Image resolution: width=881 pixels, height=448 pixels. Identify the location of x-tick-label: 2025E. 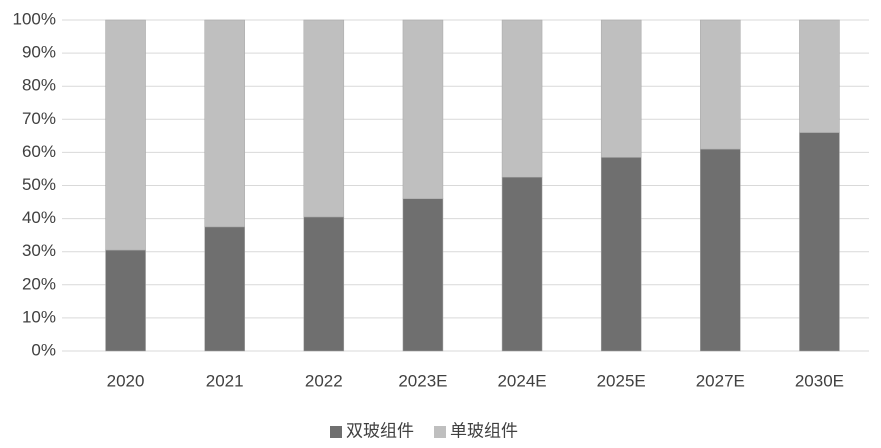
(621, 380).